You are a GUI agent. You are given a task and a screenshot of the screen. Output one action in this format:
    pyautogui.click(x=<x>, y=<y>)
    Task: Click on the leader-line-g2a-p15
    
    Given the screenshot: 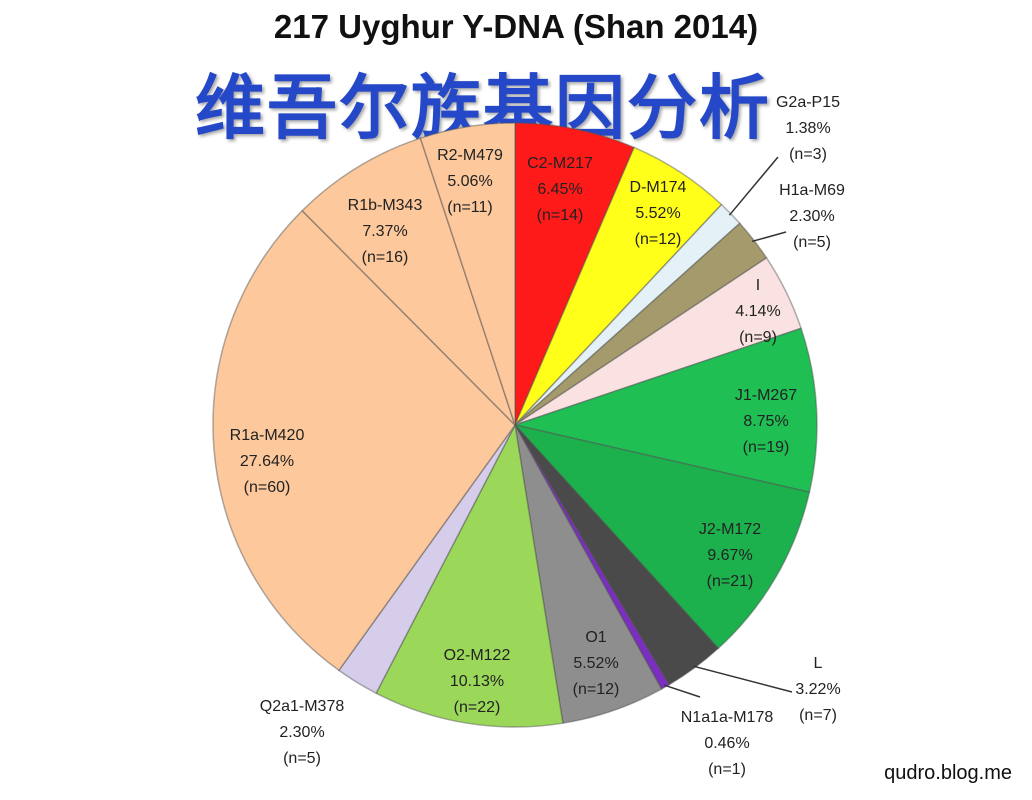 What is the action you would take?
    pyautogui.click(x=753, y=186)
    